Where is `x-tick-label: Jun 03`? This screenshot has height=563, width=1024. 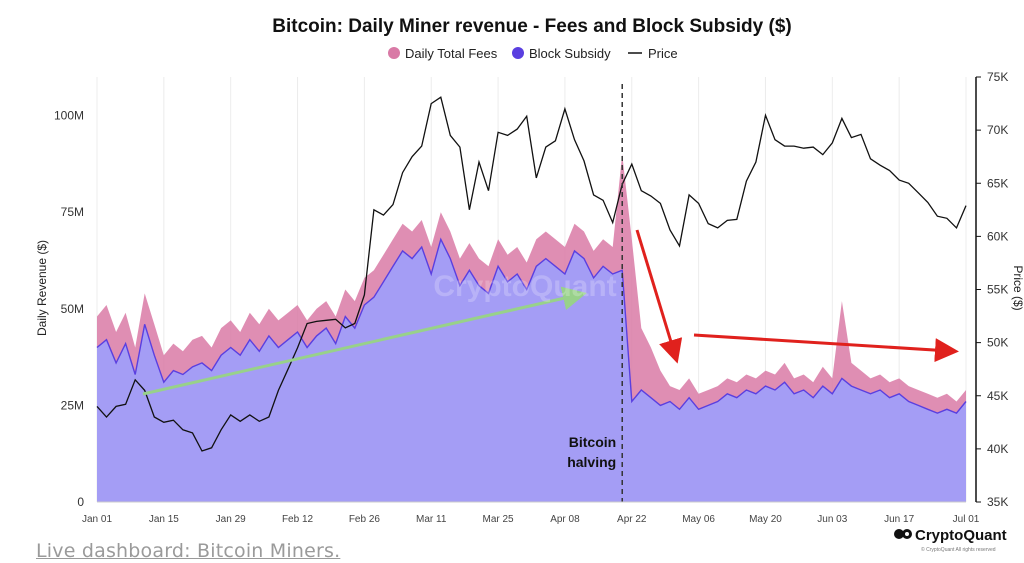 x-tick-label: Jun 03 is located at coordinates (832, 519).